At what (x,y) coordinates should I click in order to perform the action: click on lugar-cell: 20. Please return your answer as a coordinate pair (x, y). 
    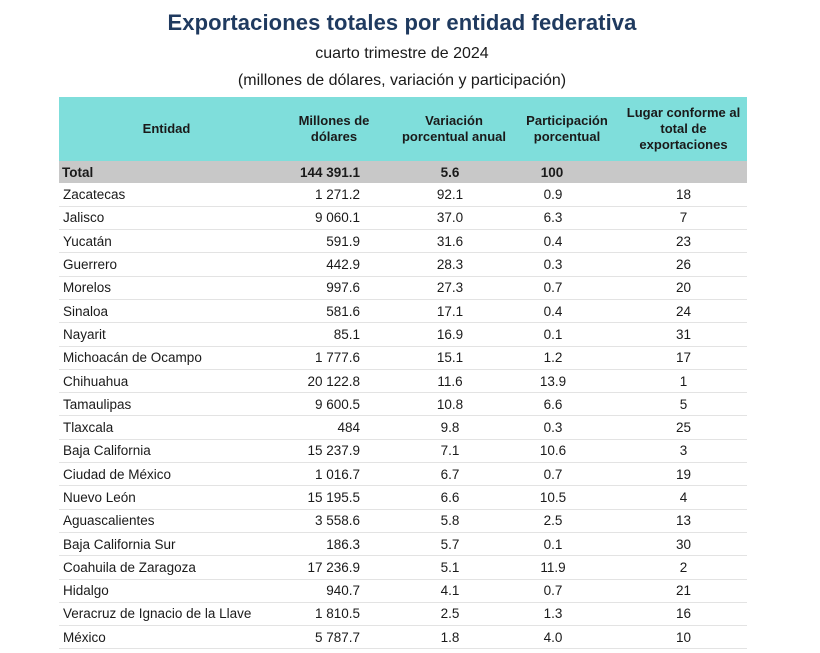
    Looking at the image, I should click on (683, 288).